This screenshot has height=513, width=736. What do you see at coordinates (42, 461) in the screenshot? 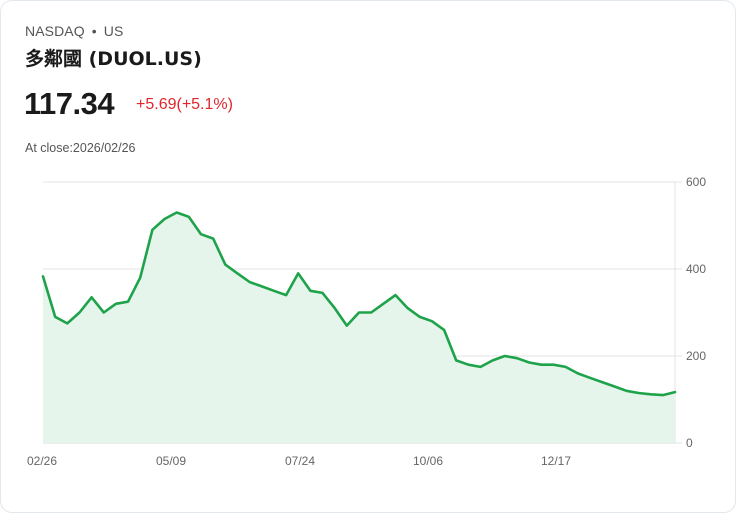
I see `x-tick-0: 02/26` at bounding box center [42, 461].